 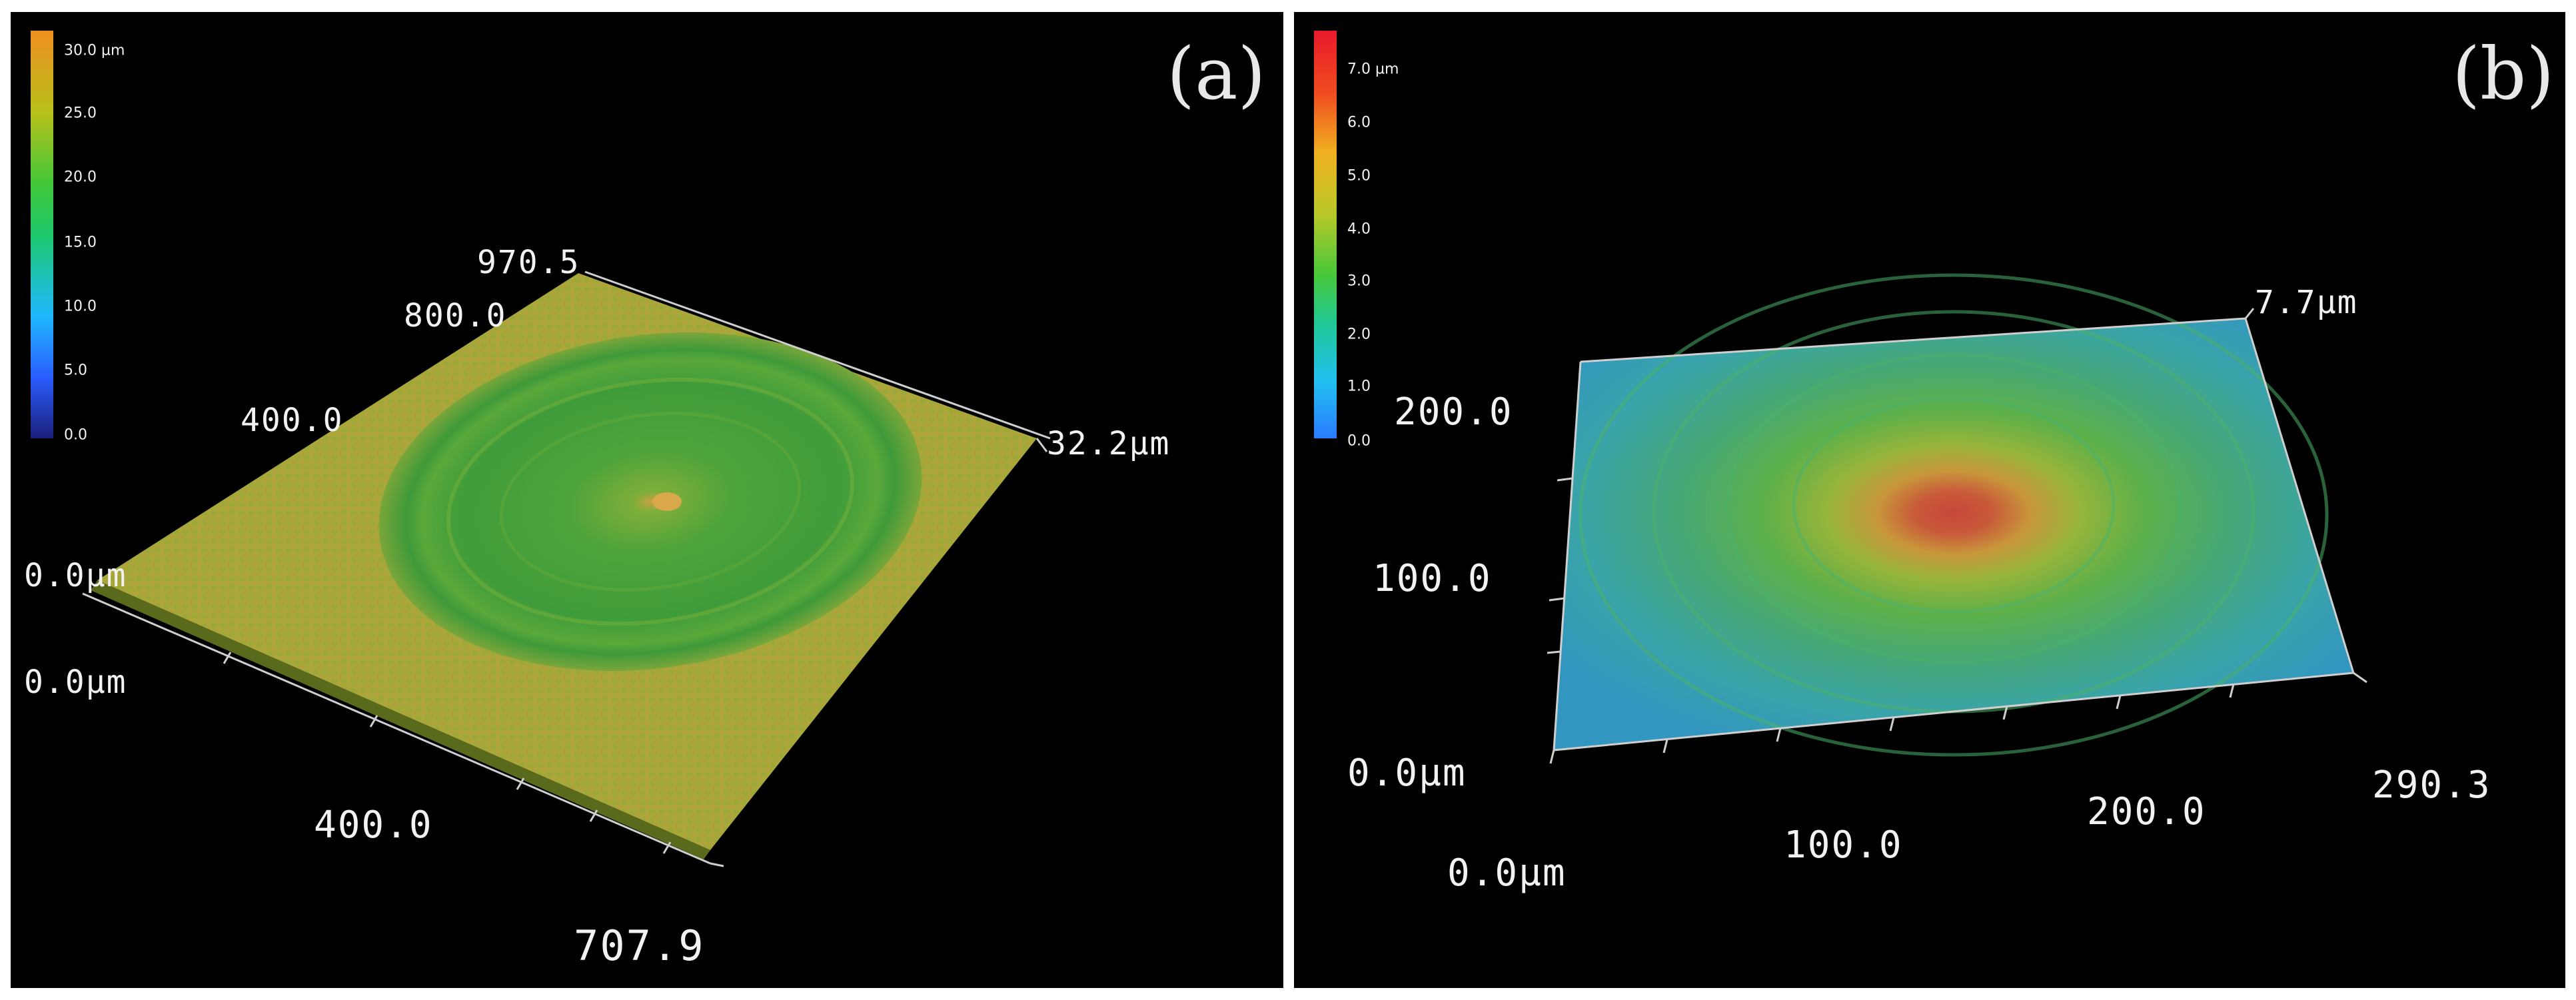 I want to click on axis-label-x-100: 100.0, so click(x=1843, y=845).